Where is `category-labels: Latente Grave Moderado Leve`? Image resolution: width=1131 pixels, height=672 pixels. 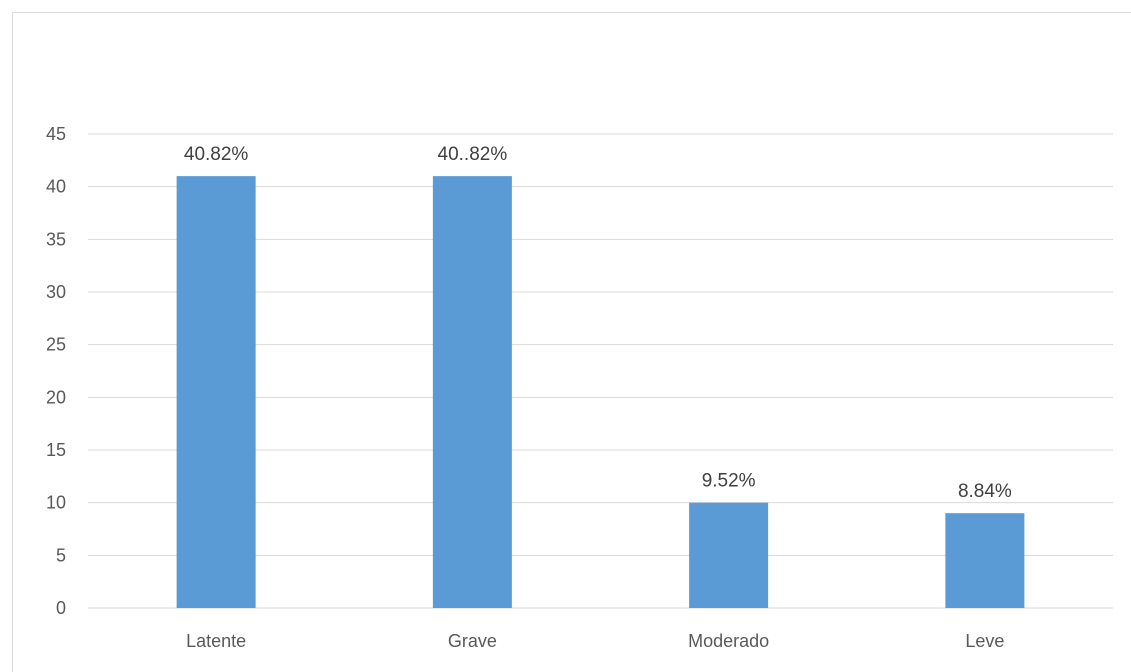
category-labels: Latente Grave Moderado Leve is located at coordinates (595, 641).